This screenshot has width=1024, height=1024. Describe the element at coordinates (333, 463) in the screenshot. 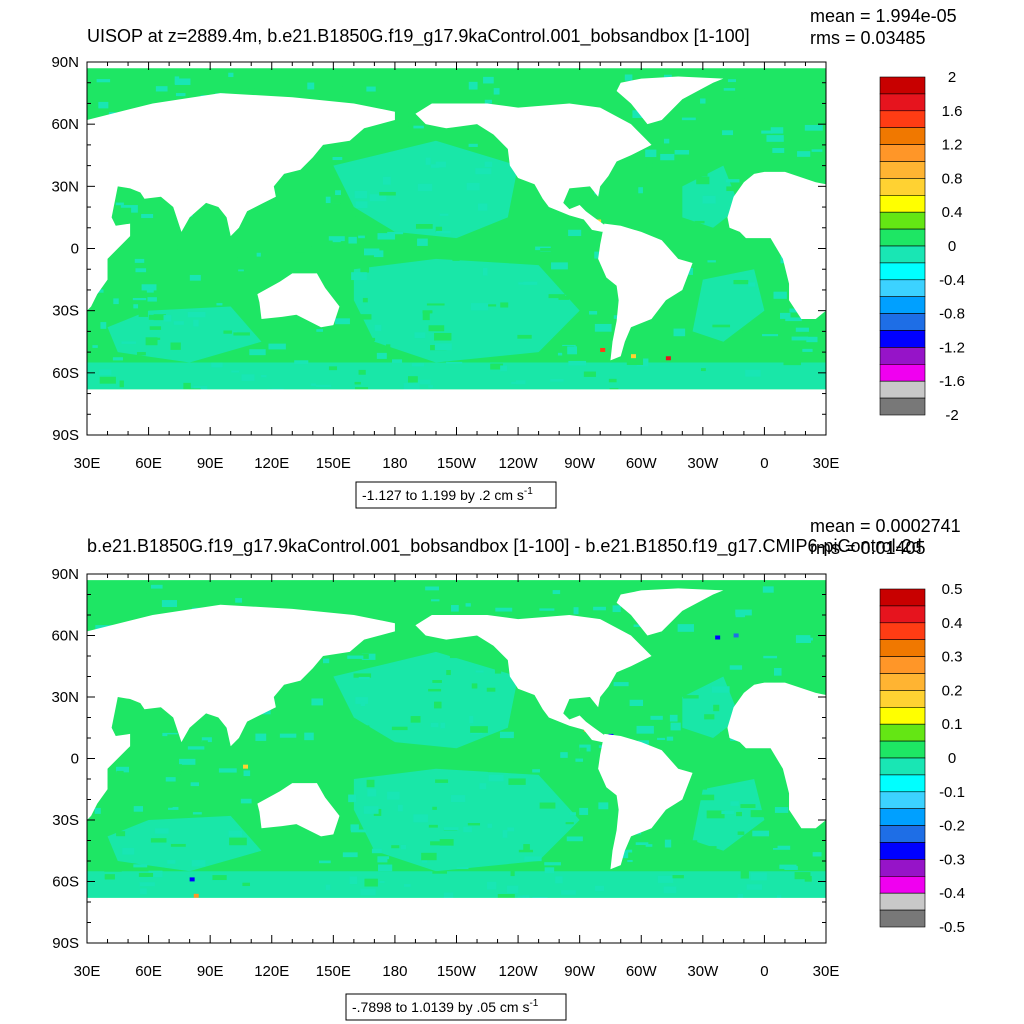

I see `x-tick-label: 150E` at that location.